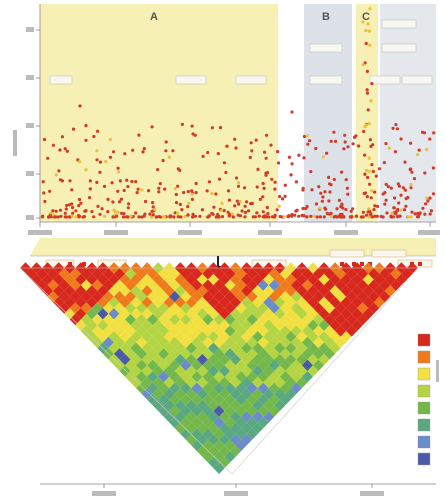  I want to click on bottom-axis-tick-labels, so click(238, 493).